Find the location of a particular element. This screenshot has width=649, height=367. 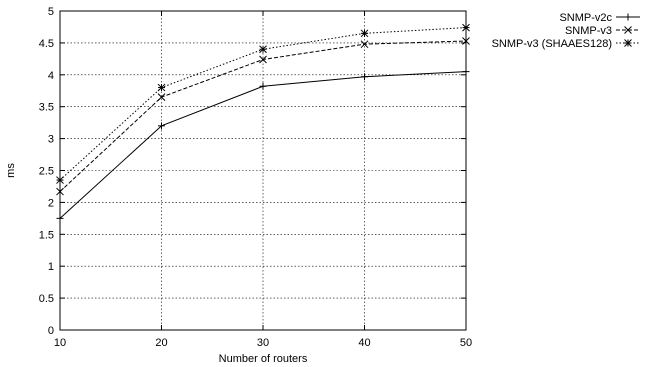

y-tick-label: 3.5 is located at coordinates (46, 108).